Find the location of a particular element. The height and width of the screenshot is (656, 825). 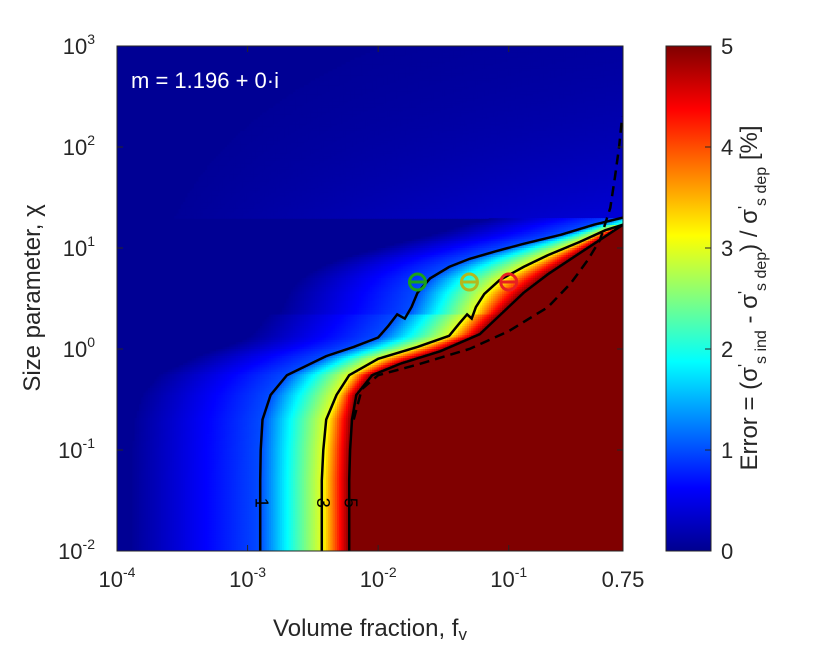

cbar-tick-label: 1 is located at coordinates (727, 450).